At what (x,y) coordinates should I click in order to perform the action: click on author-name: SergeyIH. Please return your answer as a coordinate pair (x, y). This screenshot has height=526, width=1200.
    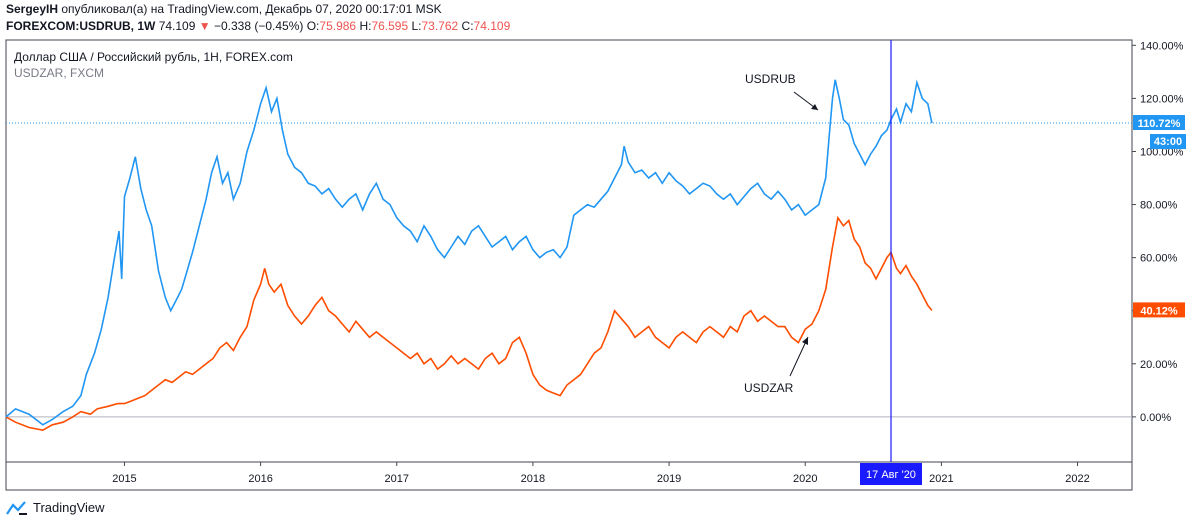
    Looking at the image, I should click on (32, 9).